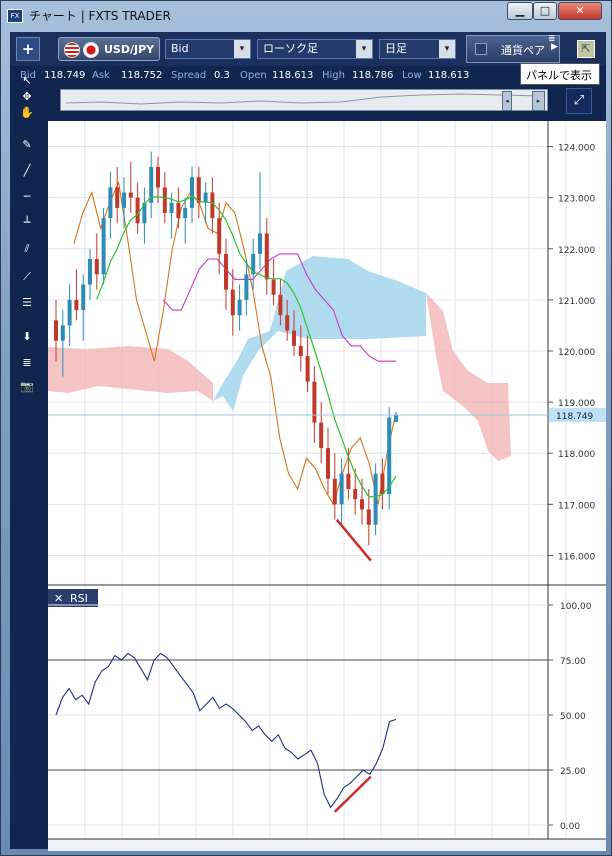  I want to click on channel-icon: ⫽, so click(27, 248).